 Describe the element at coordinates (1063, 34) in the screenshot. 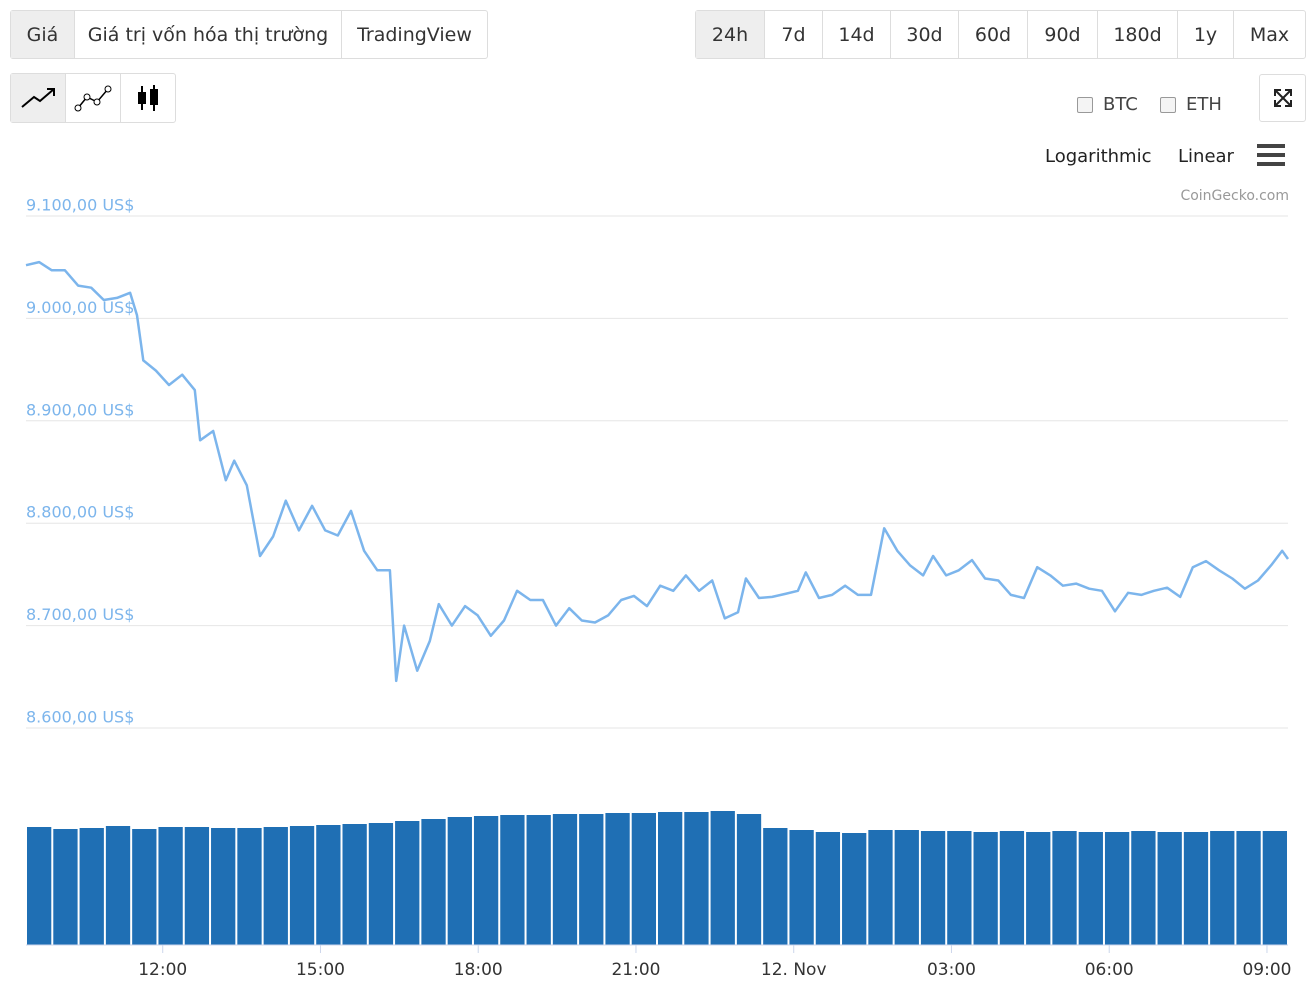

I see `range-button: 90d` at that location.